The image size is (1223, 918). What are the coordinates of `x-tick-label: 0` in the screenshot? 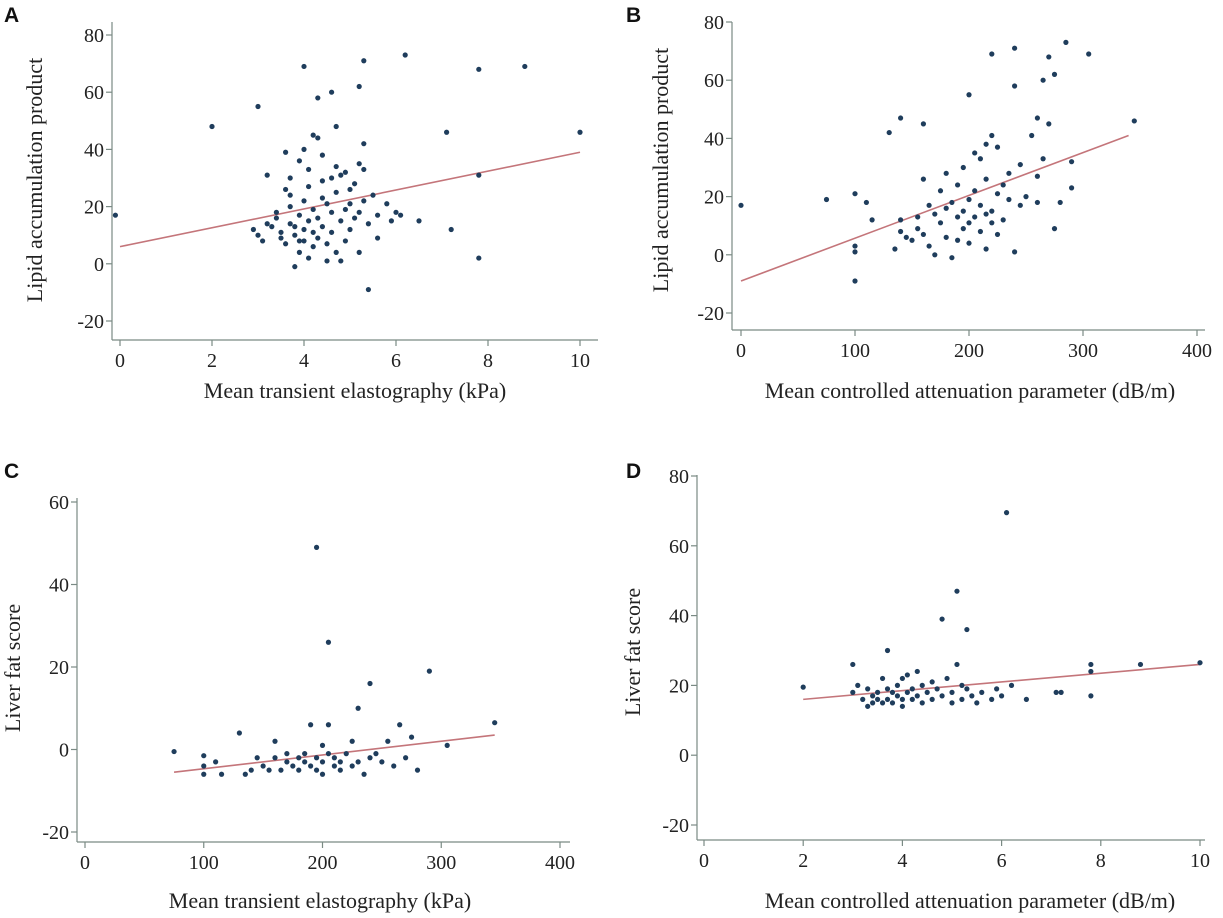 It's located at (120, 361).